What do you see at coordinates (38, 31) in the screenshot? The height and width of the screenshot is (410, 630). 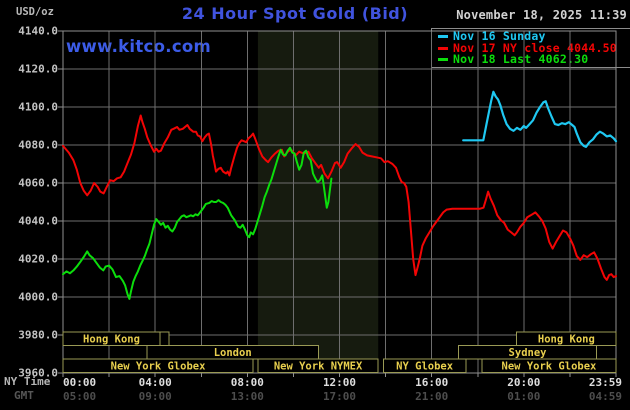 I see `y-tick-label: 4140.0` at bounding box center [38, 31].